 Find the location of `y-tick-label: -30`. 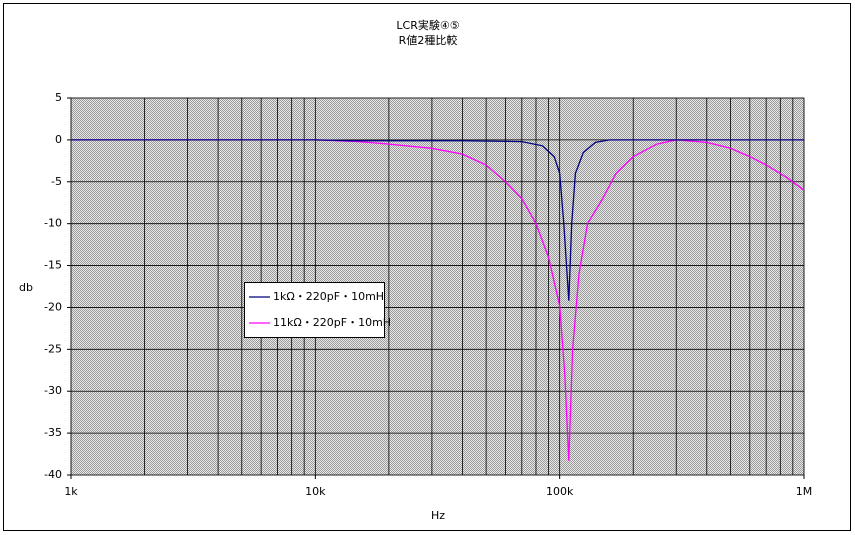

y-tick-label: -30 is located at coordinates (53, 390).